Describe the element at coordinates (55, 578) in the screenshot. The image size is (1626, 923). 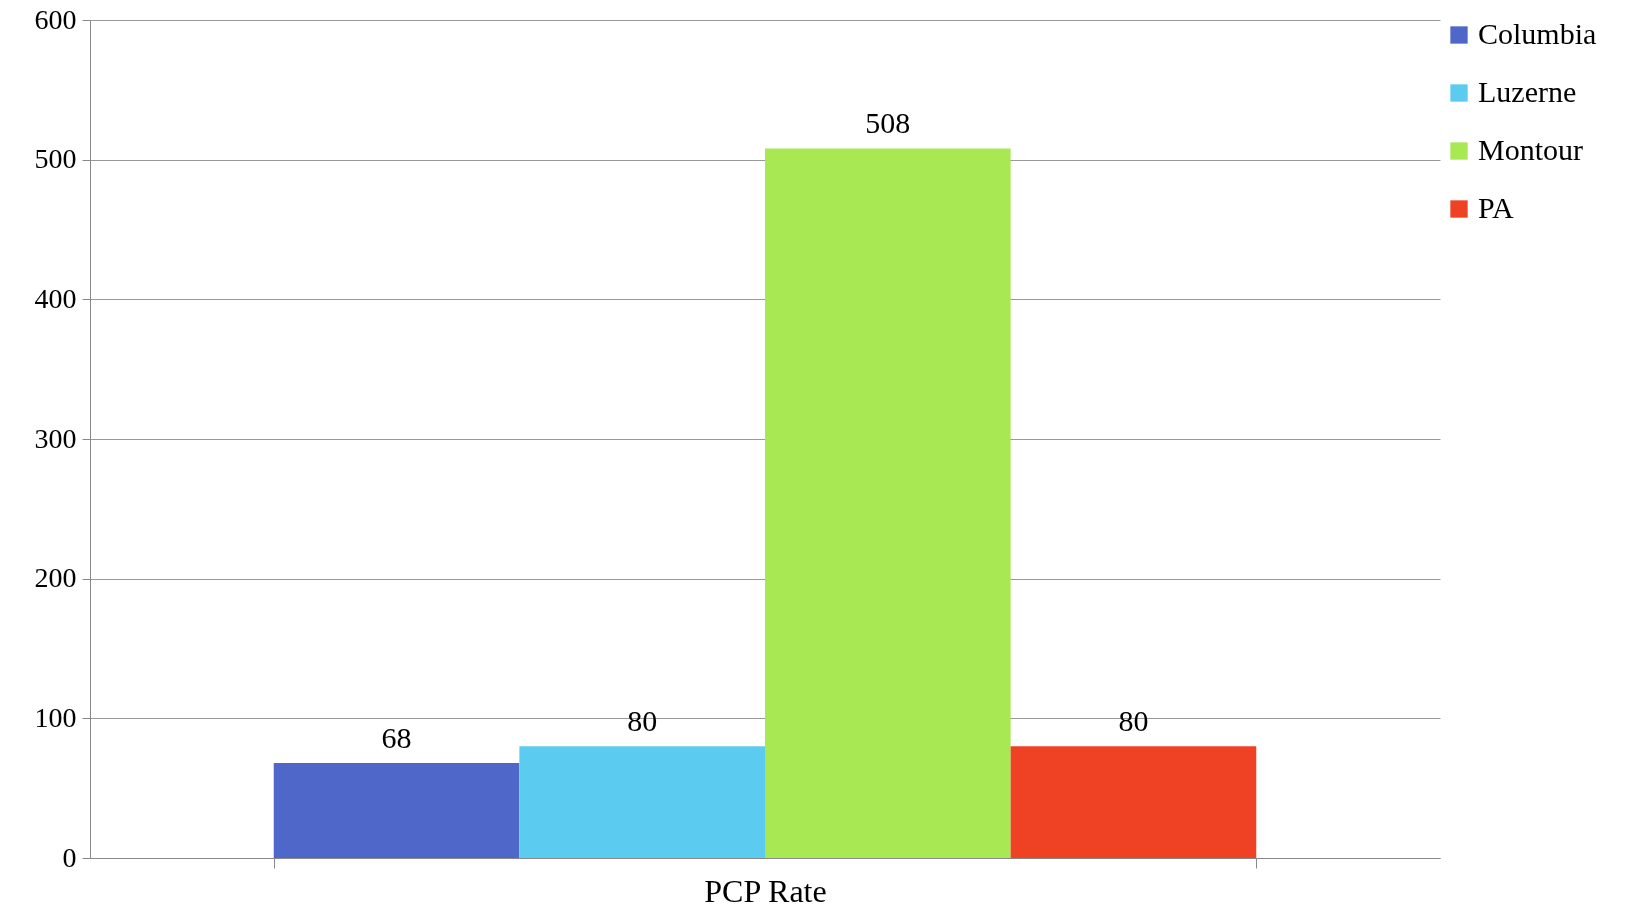
I see `y-tick-label: 200` at that location.